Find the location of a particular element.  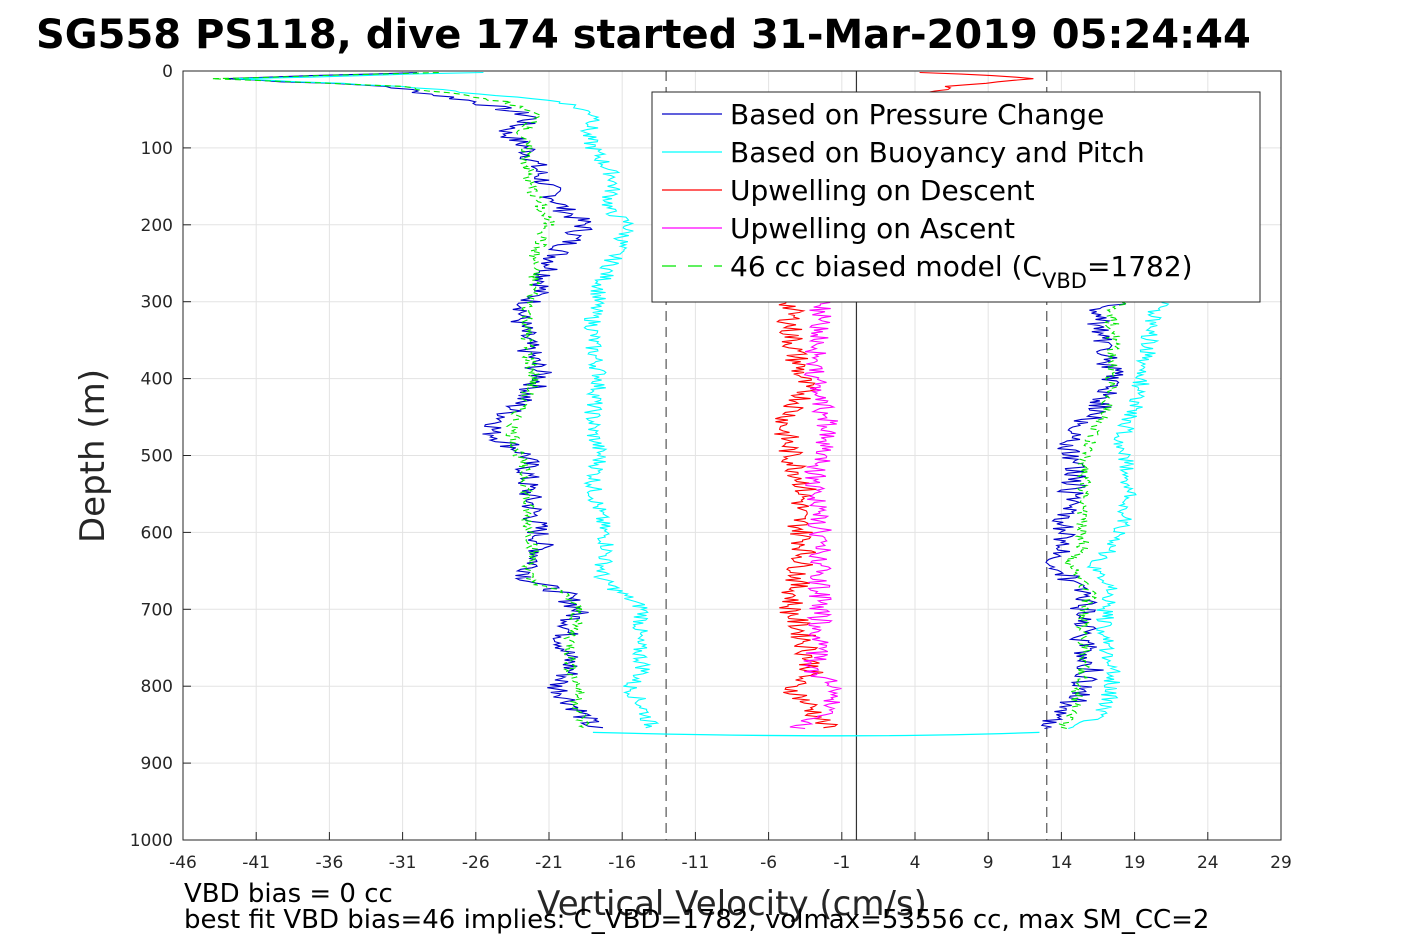

x-axis-label: Vertical Velocity (cm/s) is located at coordinates (732, 904).